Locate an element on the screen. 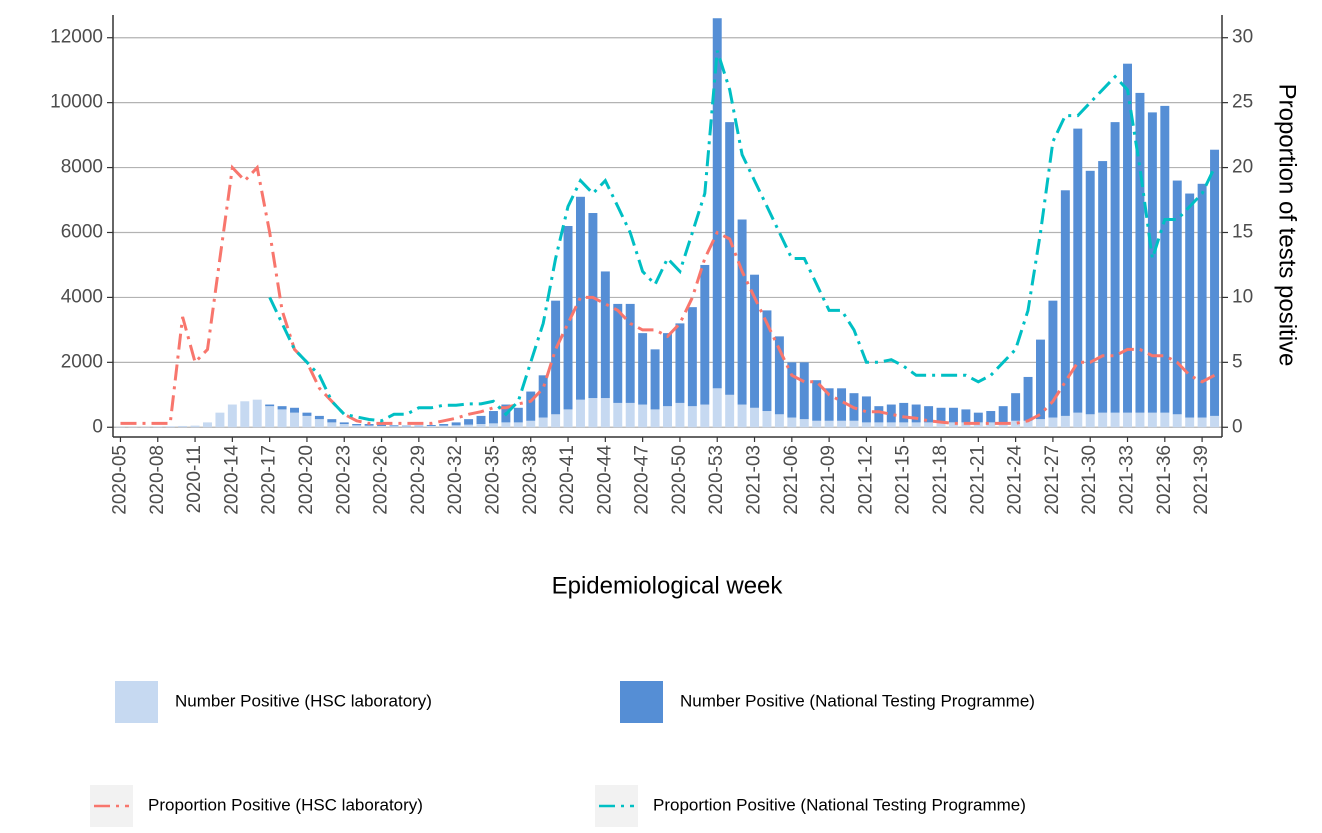  x-tick-label: 2021-06 is located at coordinates (791, 480).